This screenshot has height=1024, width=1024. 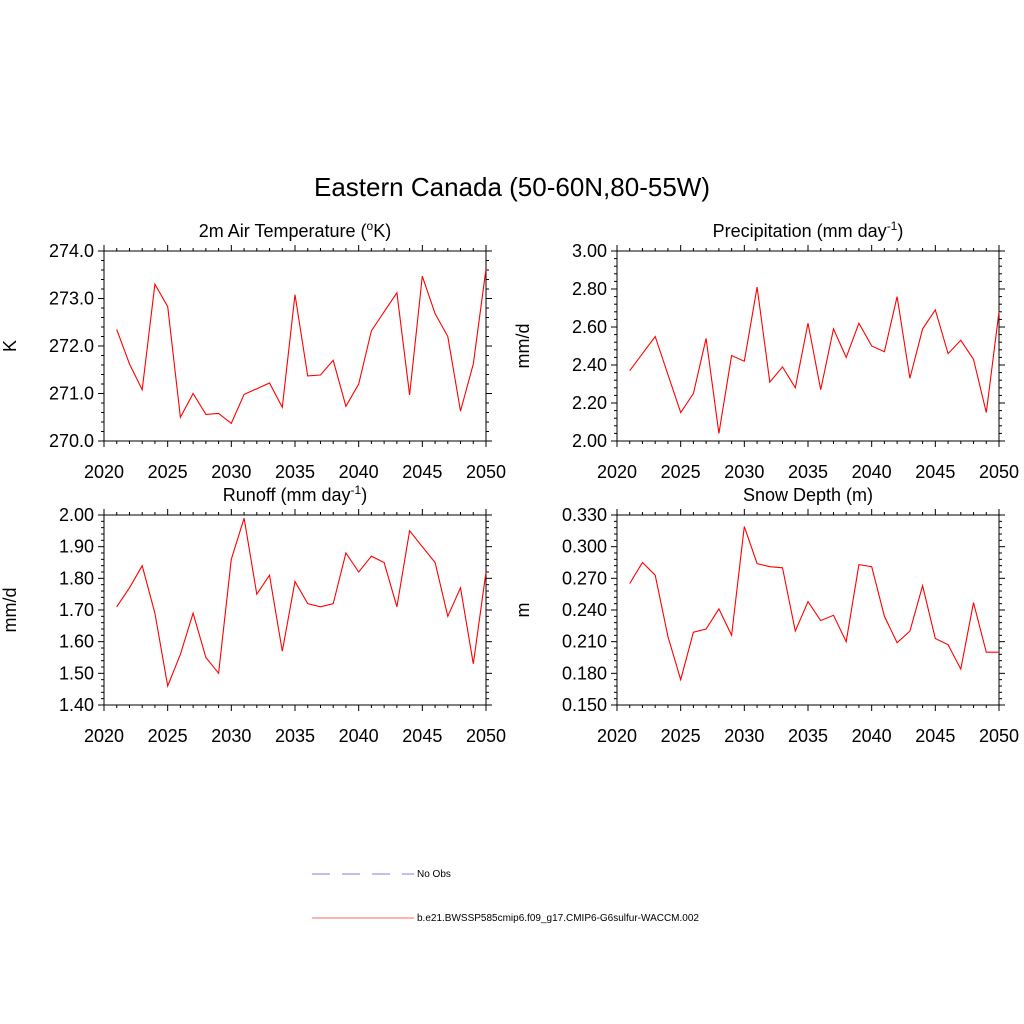 I want to click on y-axis-label: K, so click(x=10, y=346).